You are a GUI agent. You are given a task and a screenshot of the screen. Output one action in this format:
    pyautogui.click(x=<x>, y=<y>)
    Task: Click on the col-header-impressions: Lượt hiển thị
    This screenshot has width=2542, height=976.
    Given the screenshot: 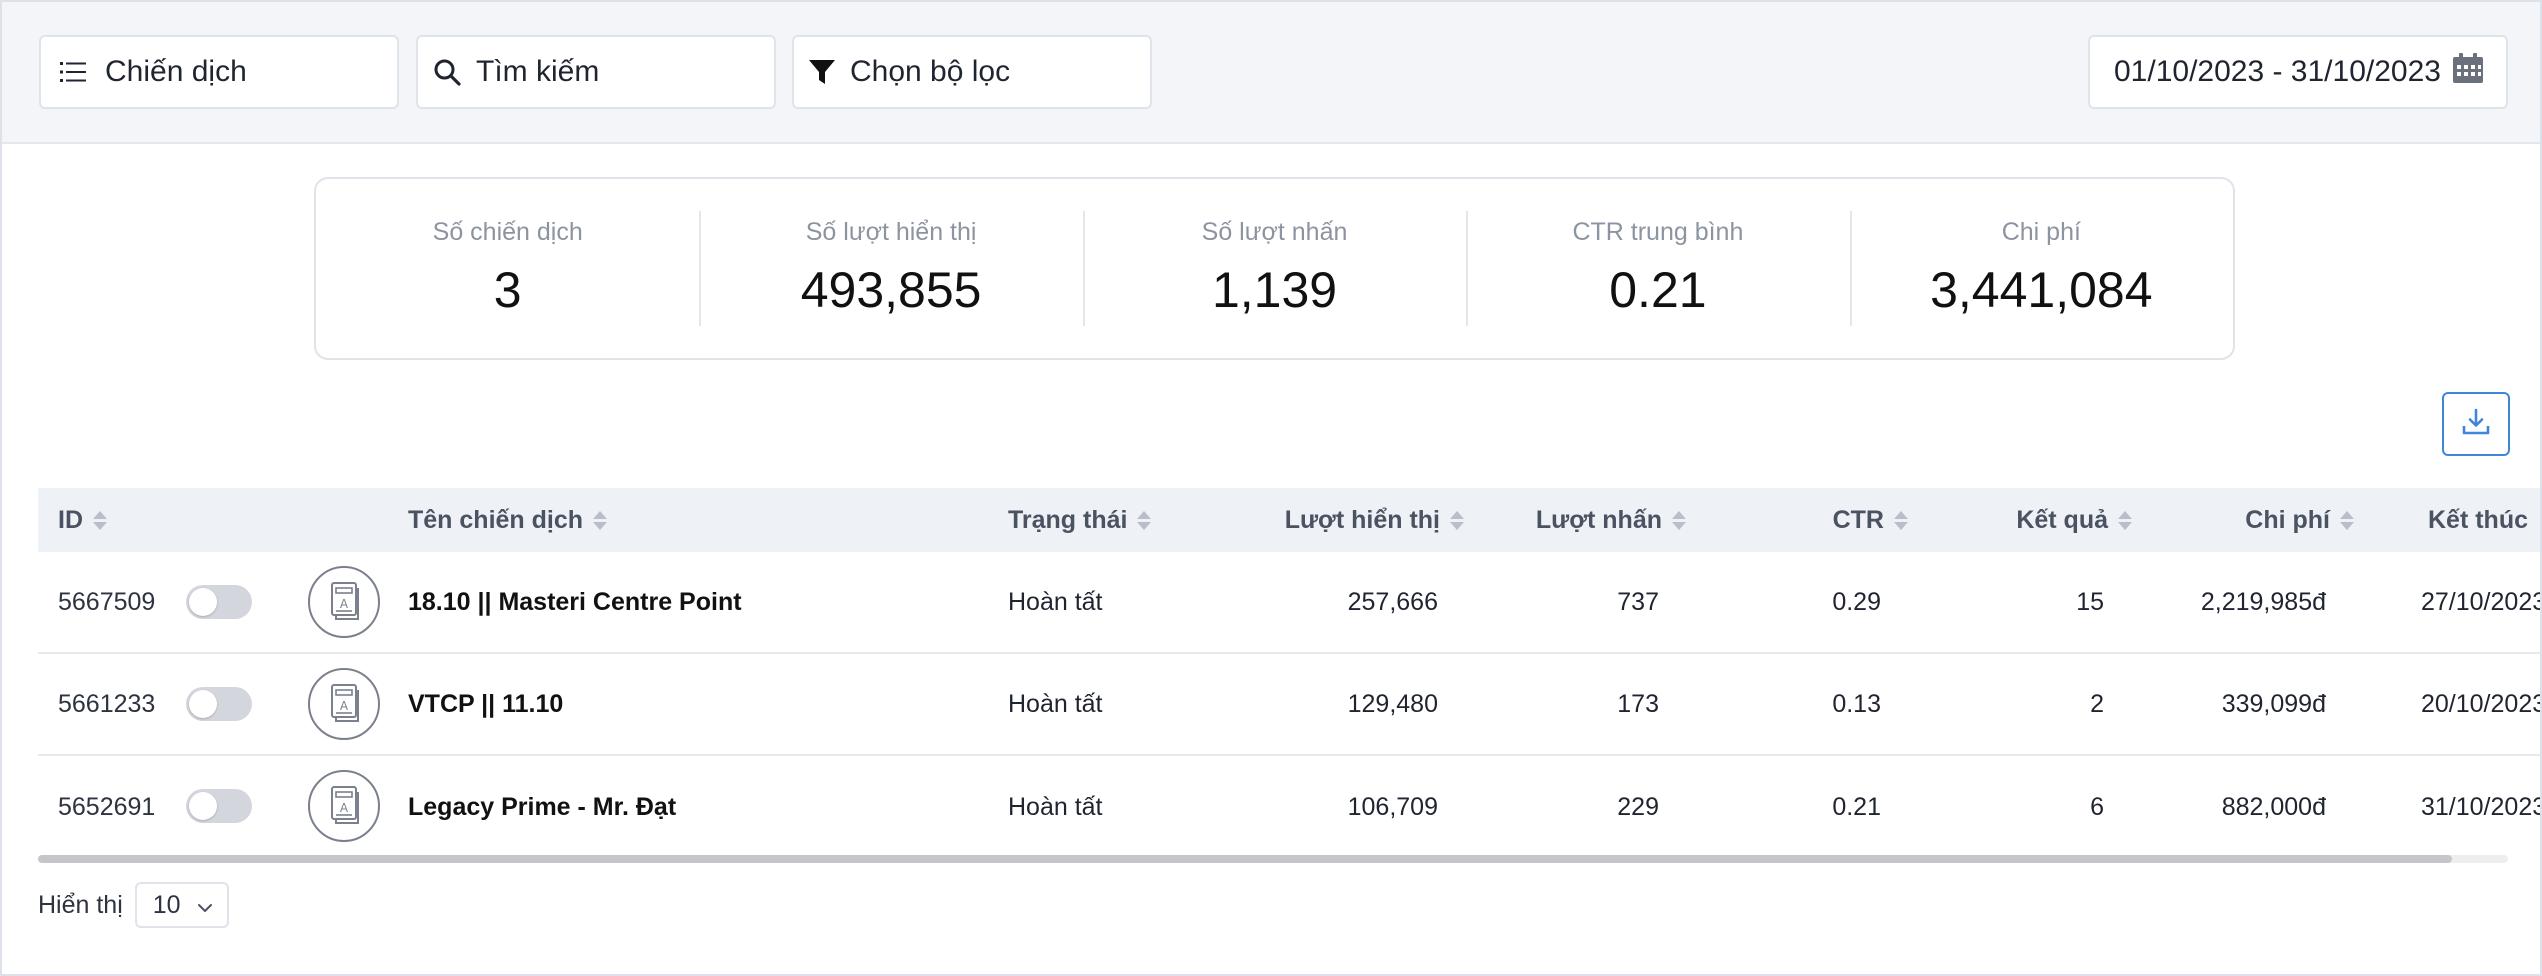 What is the action you would take?
    pyautogui.click(x=1331, y=520)
    